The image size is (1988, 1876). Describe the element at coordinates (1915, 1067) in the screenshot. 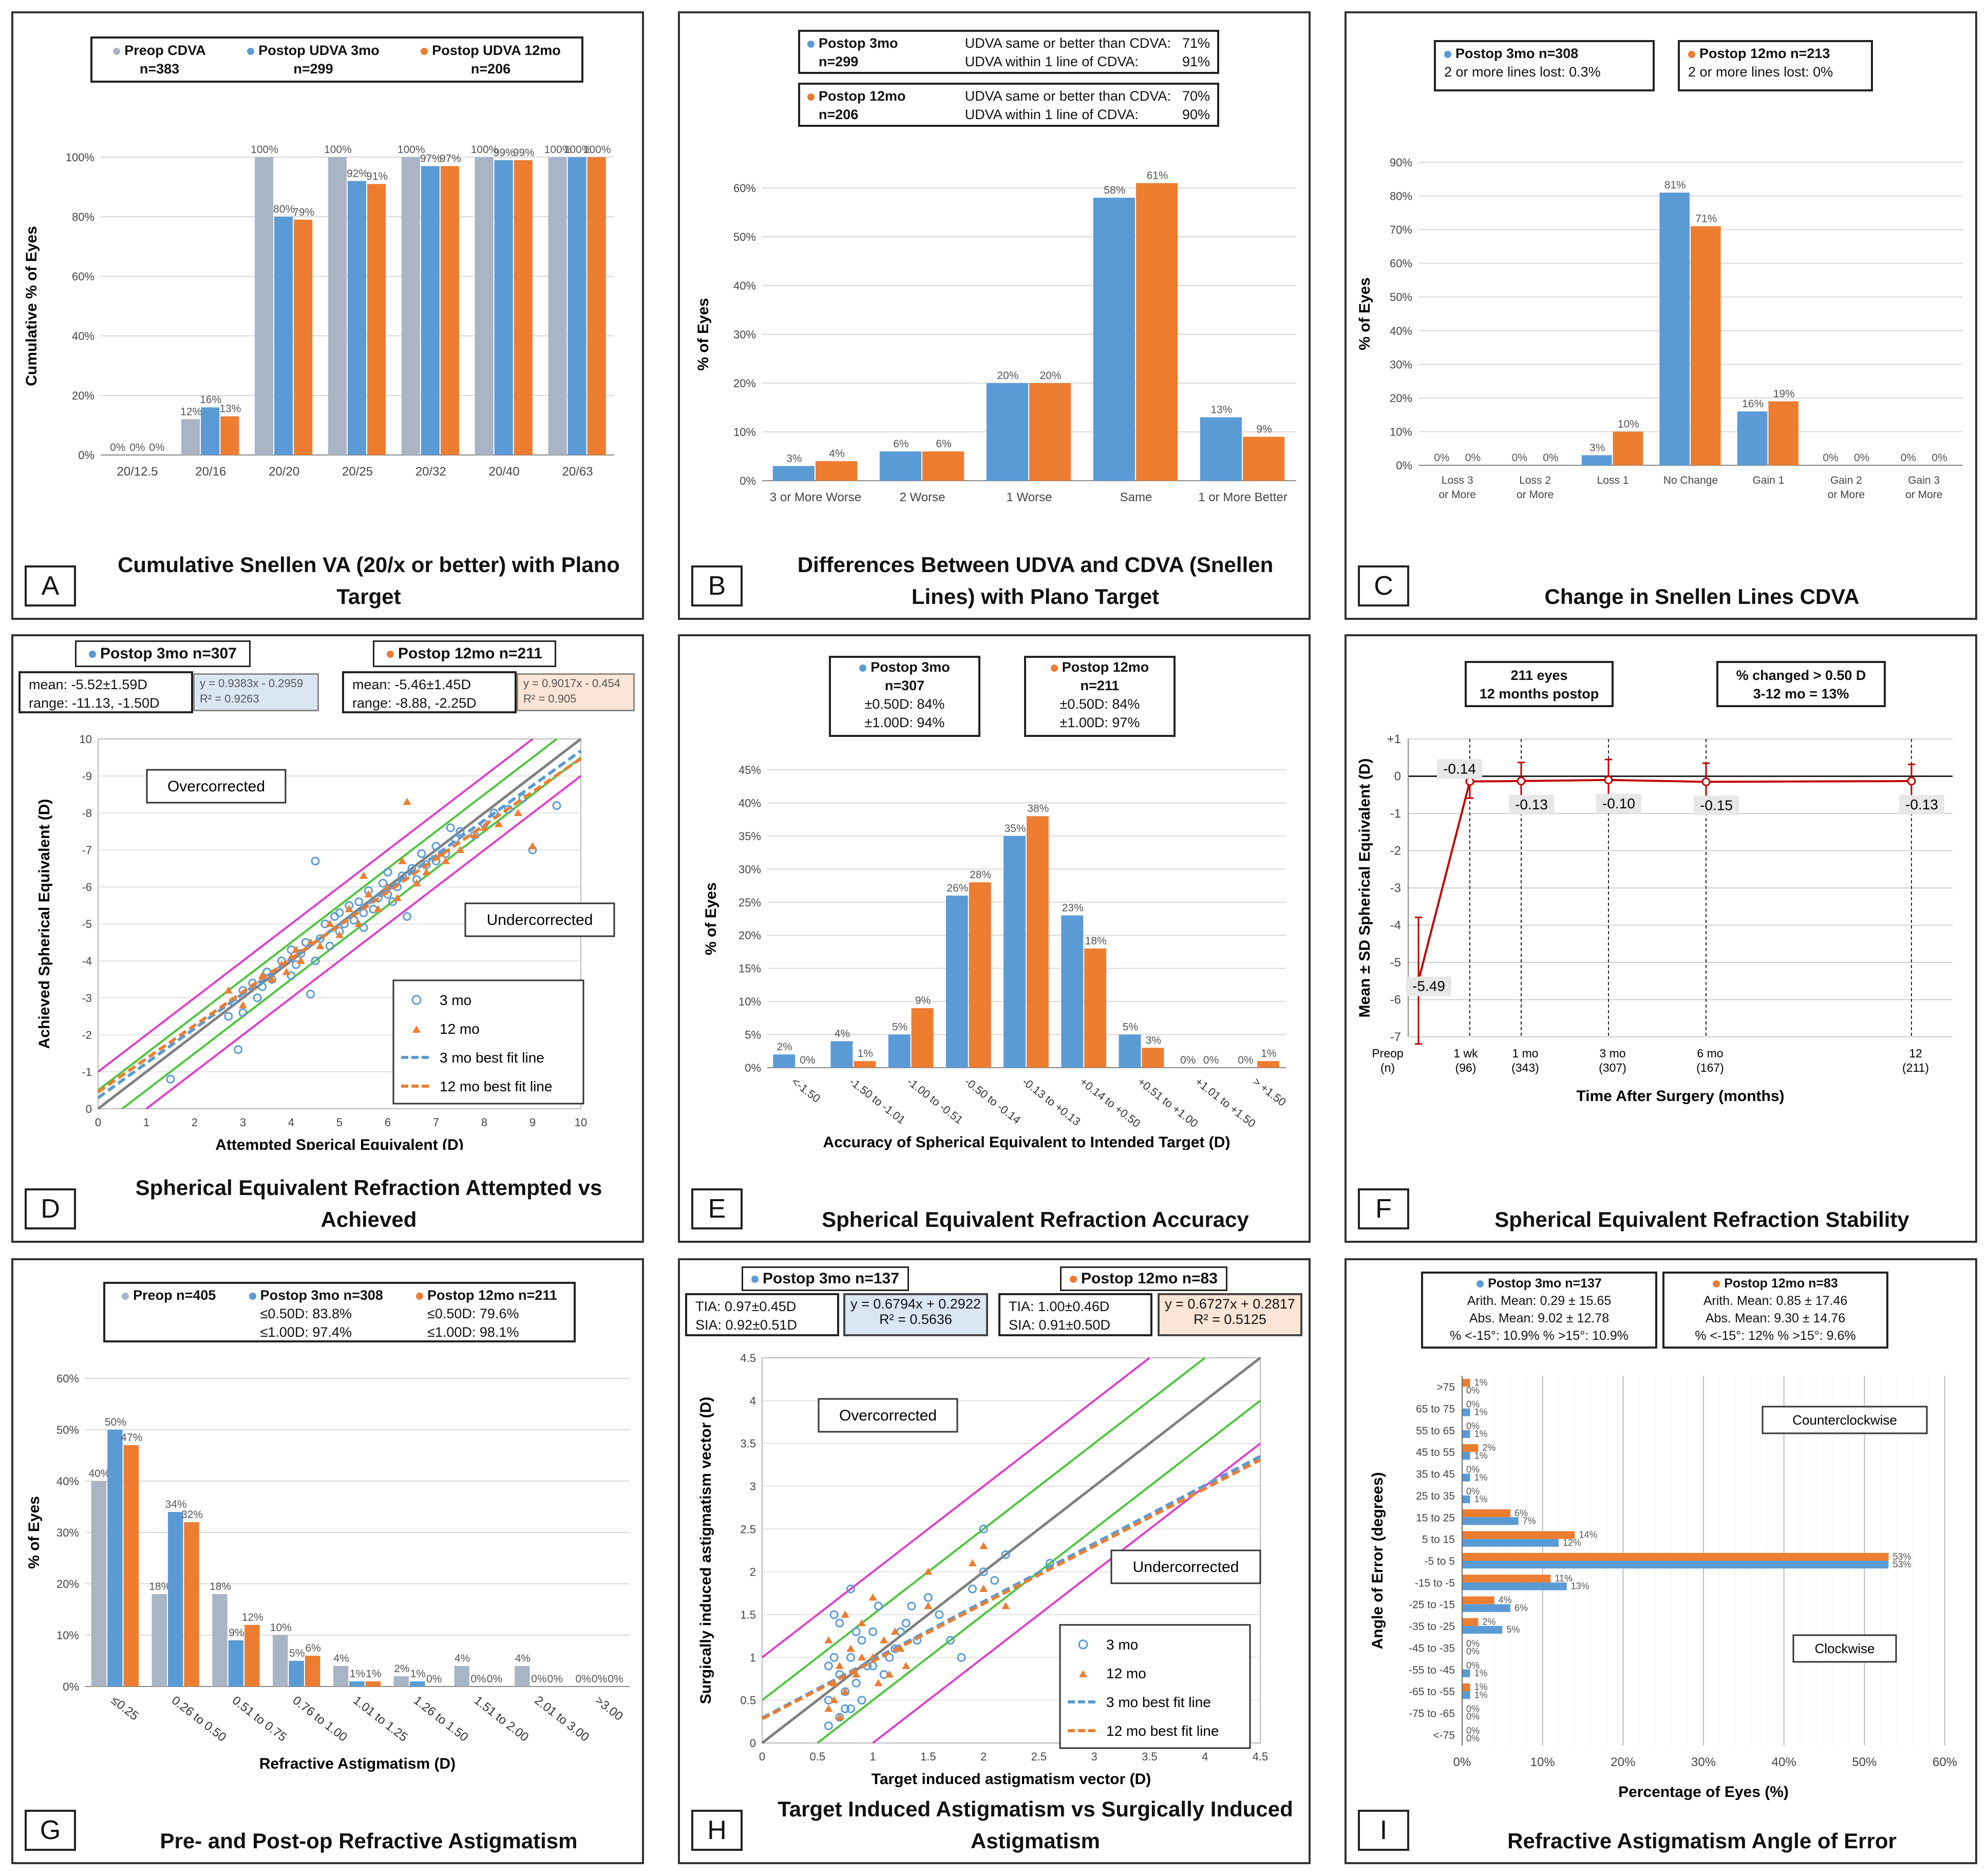

I see `x-tick-label: (211)` at that location.